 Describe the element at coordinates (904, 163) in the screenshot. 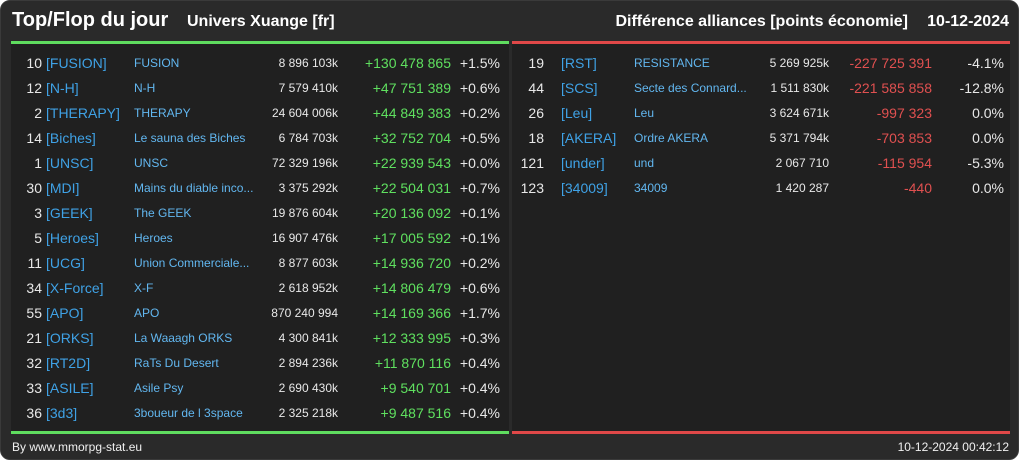

I see `points-delta: -115 954` at that location.